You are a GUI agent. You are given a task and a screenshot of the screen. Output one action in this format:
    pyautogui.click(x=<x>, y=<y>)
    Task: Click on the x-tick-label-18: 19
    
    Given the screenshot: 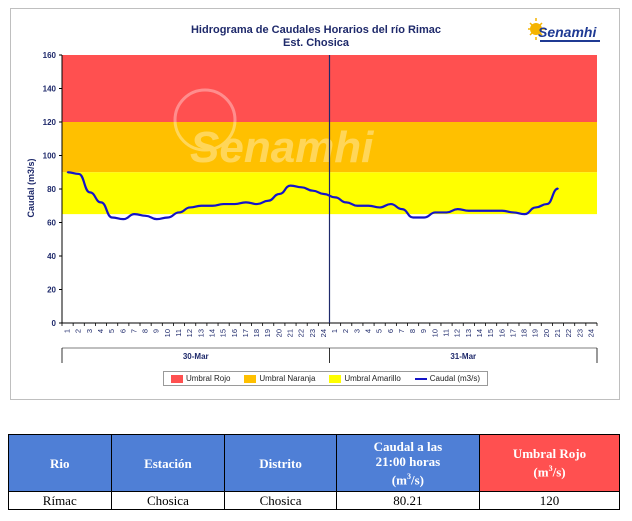 What is the action you would take?
    pyautogui.click(x=267, y=333)
    